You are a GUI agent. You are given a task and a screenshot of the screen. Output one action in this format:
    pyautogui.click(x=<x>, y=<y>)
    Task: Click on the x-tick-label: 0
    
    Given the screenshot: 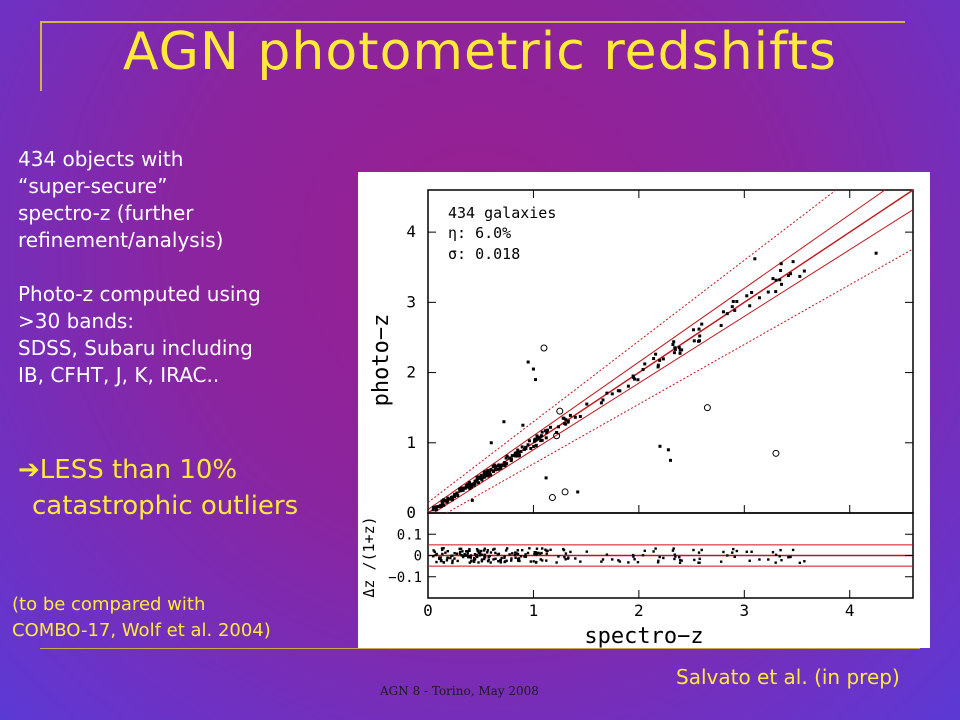 What is the action you would take?
    pyautogui.click(x=428, y=610)
    